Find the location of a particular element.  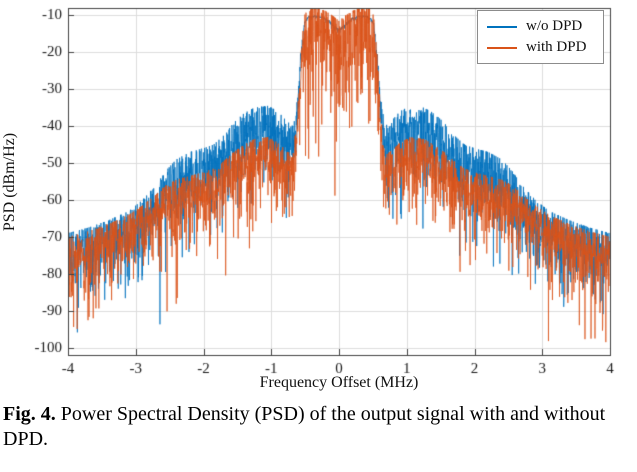

legend-item: w/o DPD is located at coordinates (545, 26).